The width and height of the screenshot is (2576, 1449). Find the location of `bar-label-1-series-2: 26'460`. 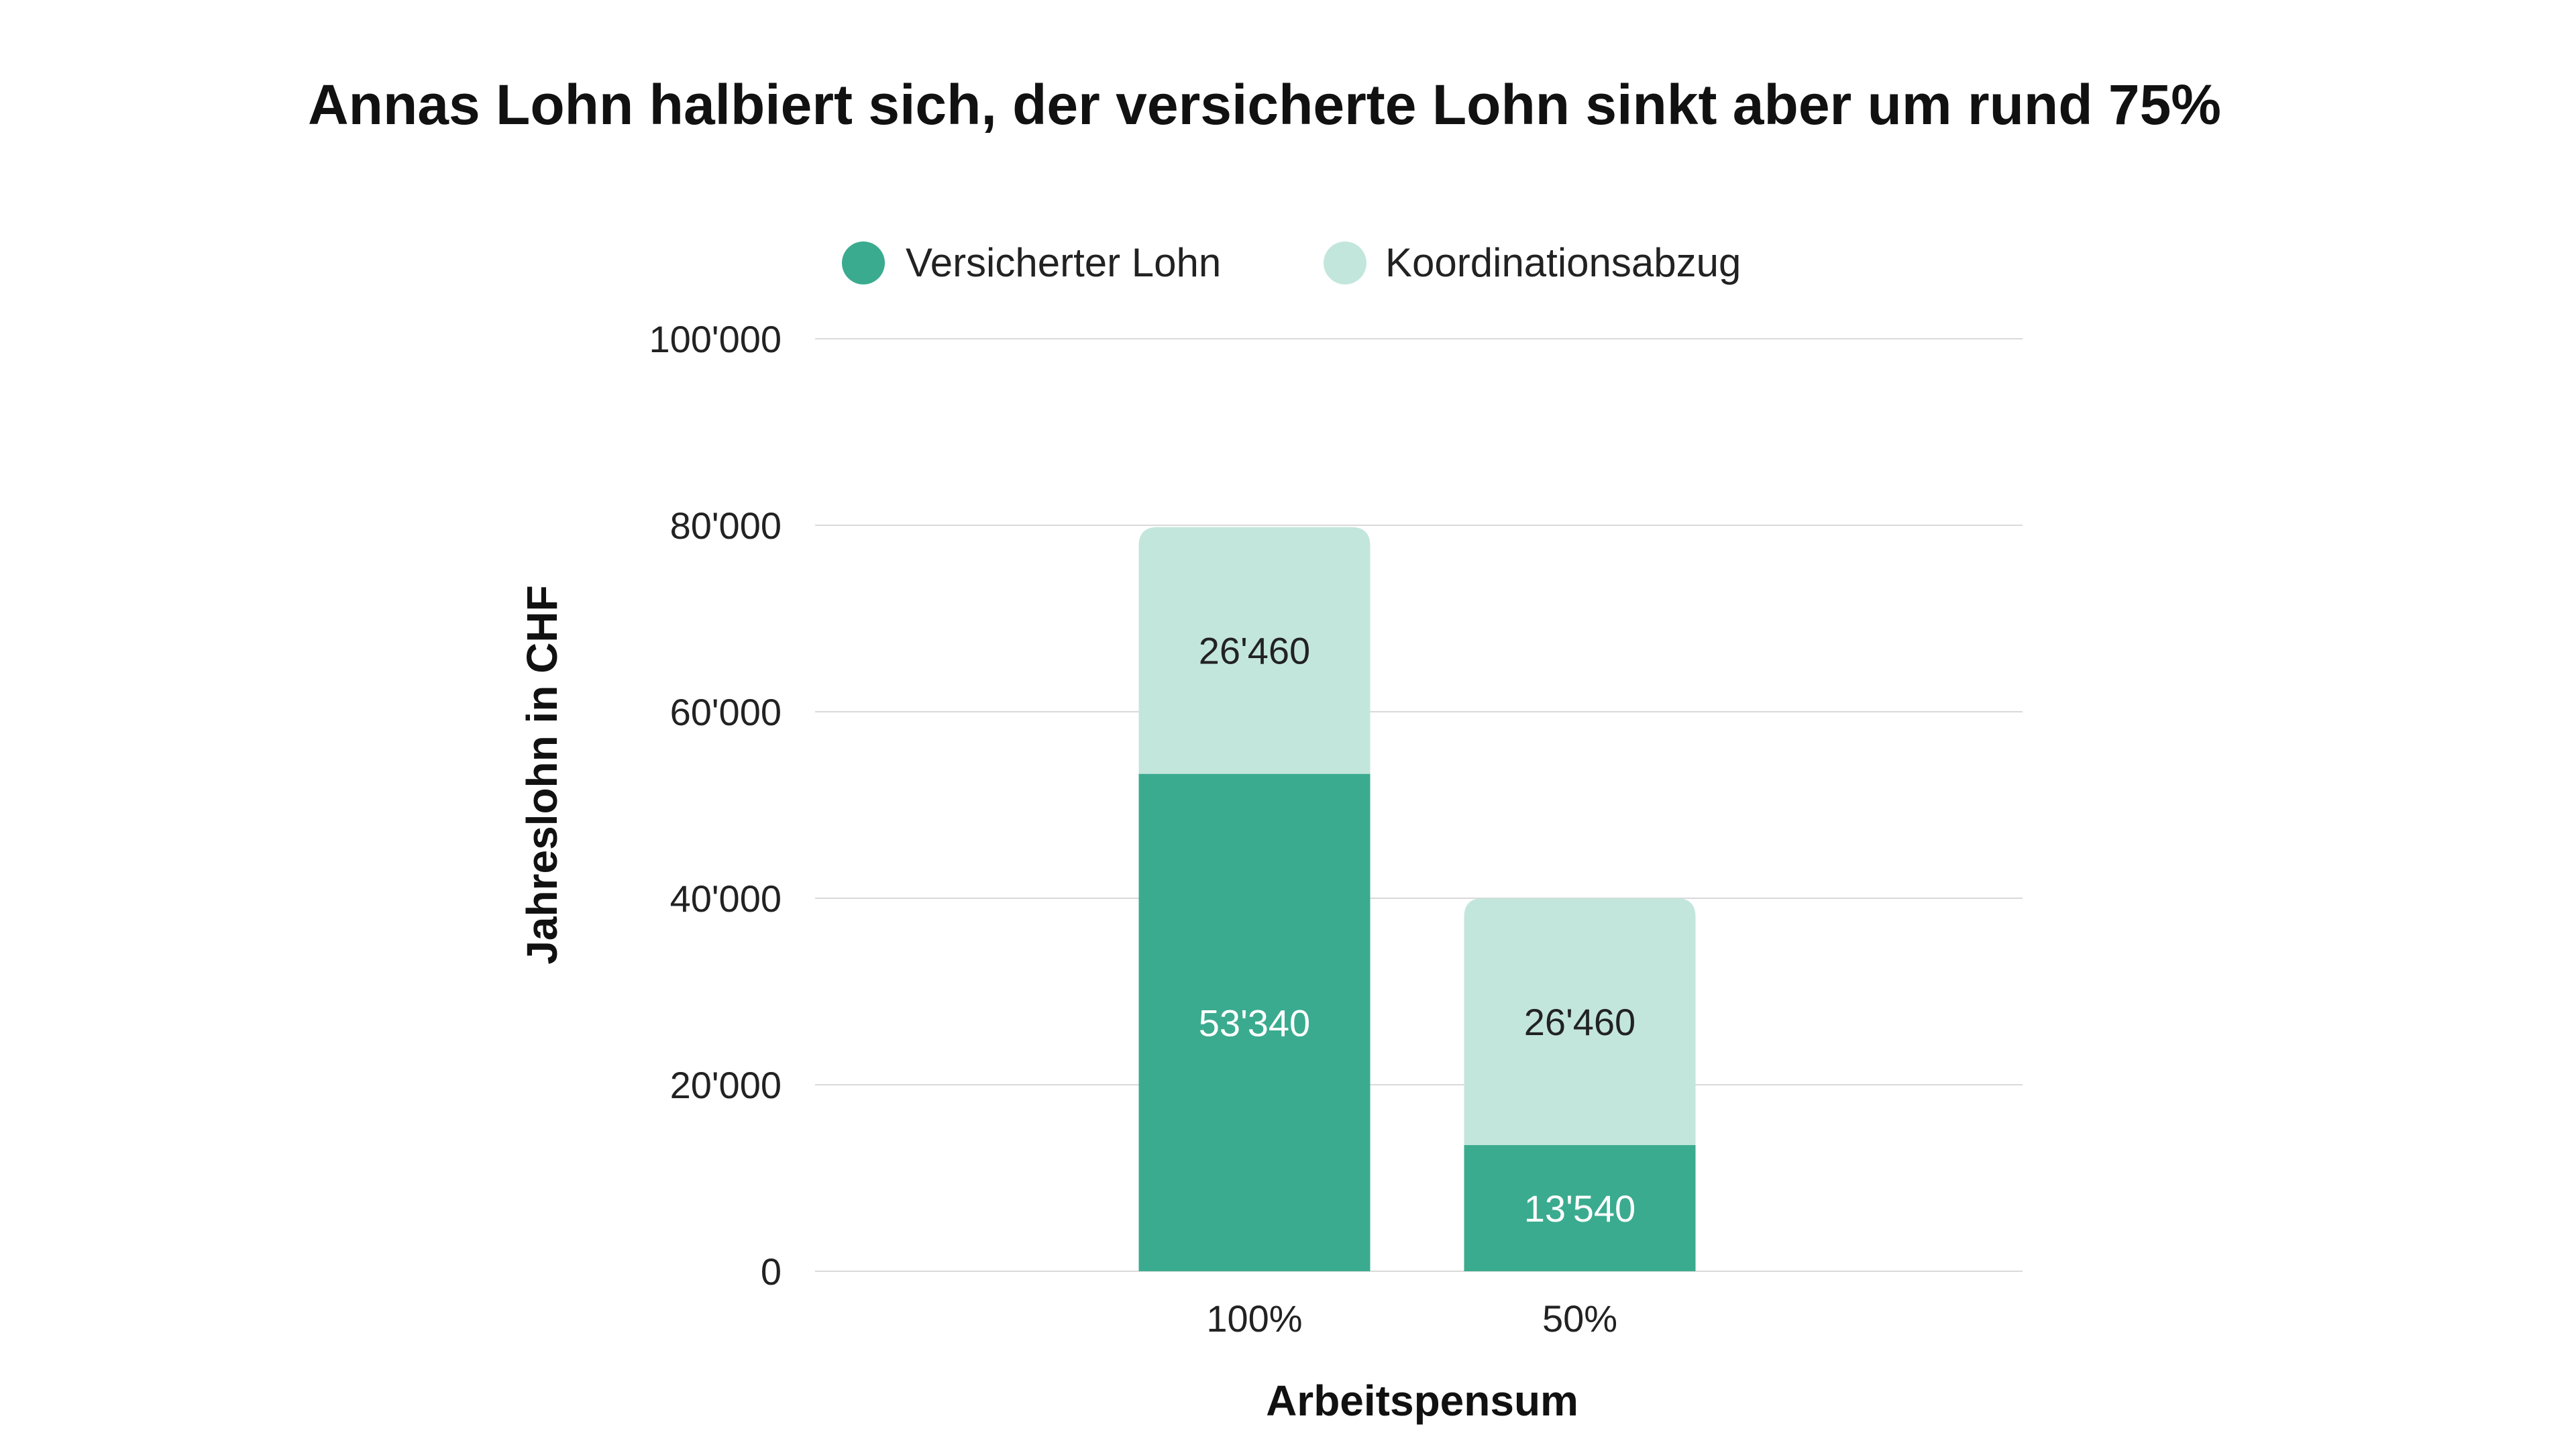

bar-label-1-series-2: 26'460 is located at coordinates (1254, 651).